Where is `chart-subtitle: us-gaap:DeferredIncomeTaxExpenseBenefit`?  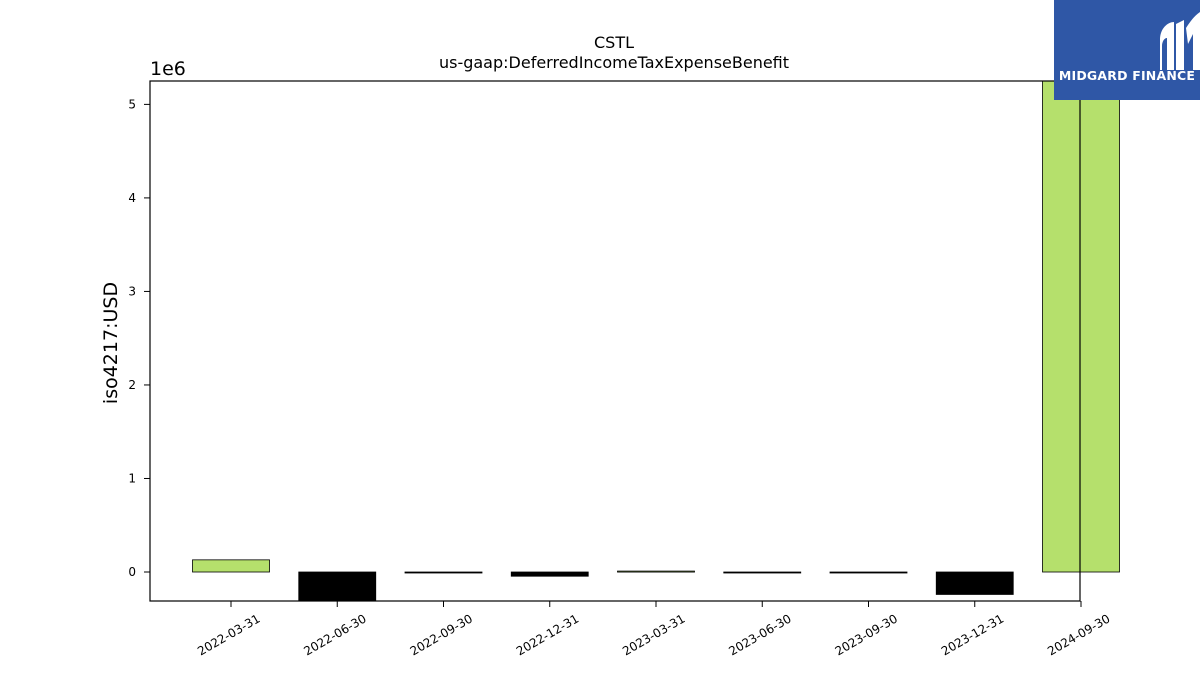
chart-subtitle: us-gaap:DeferredIncomeTaxExpenseBenefit is located at coordinates (614, 62).